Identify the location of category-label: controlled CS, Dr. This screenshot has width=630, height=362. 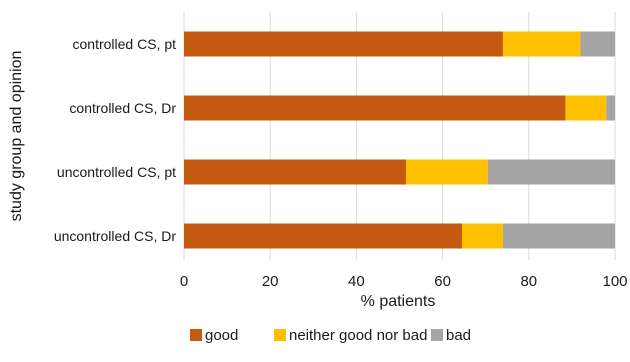
(122, 108).